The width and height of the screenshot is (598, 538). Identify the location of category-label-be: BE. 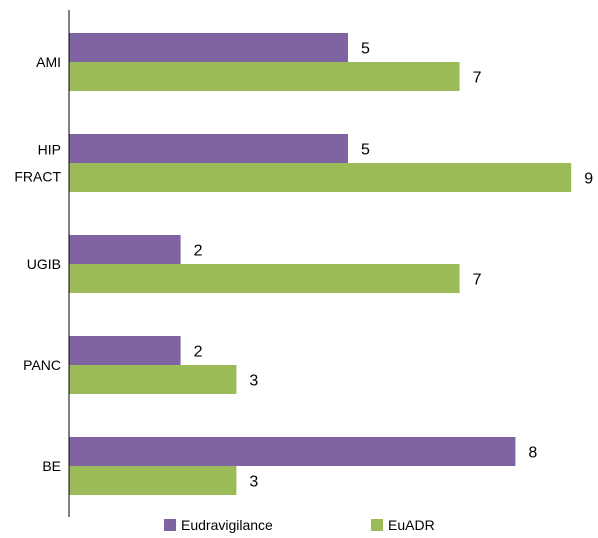
(51, 466).